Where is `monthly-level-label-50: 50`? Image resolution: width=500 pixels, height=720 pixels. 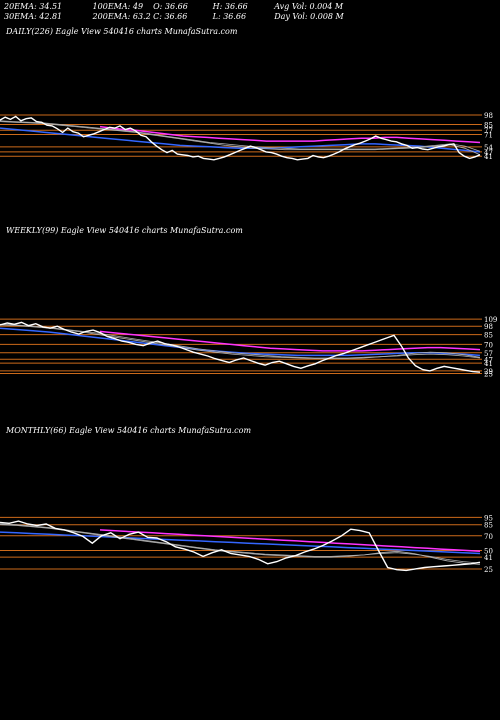
monthly-level-label-50: 50 is located at coordinates (488, 552).